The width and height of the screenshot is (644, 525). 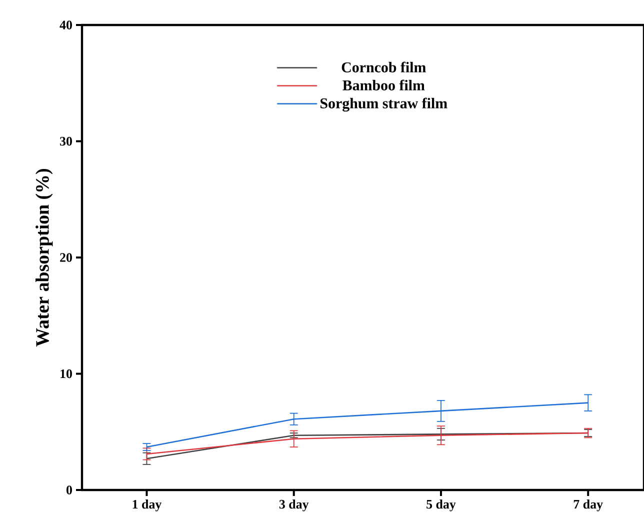 What do you see at coordinates (66, 141) in the screenshot?
I see `y-tick-label: 30` at bounding box center [66, 141].